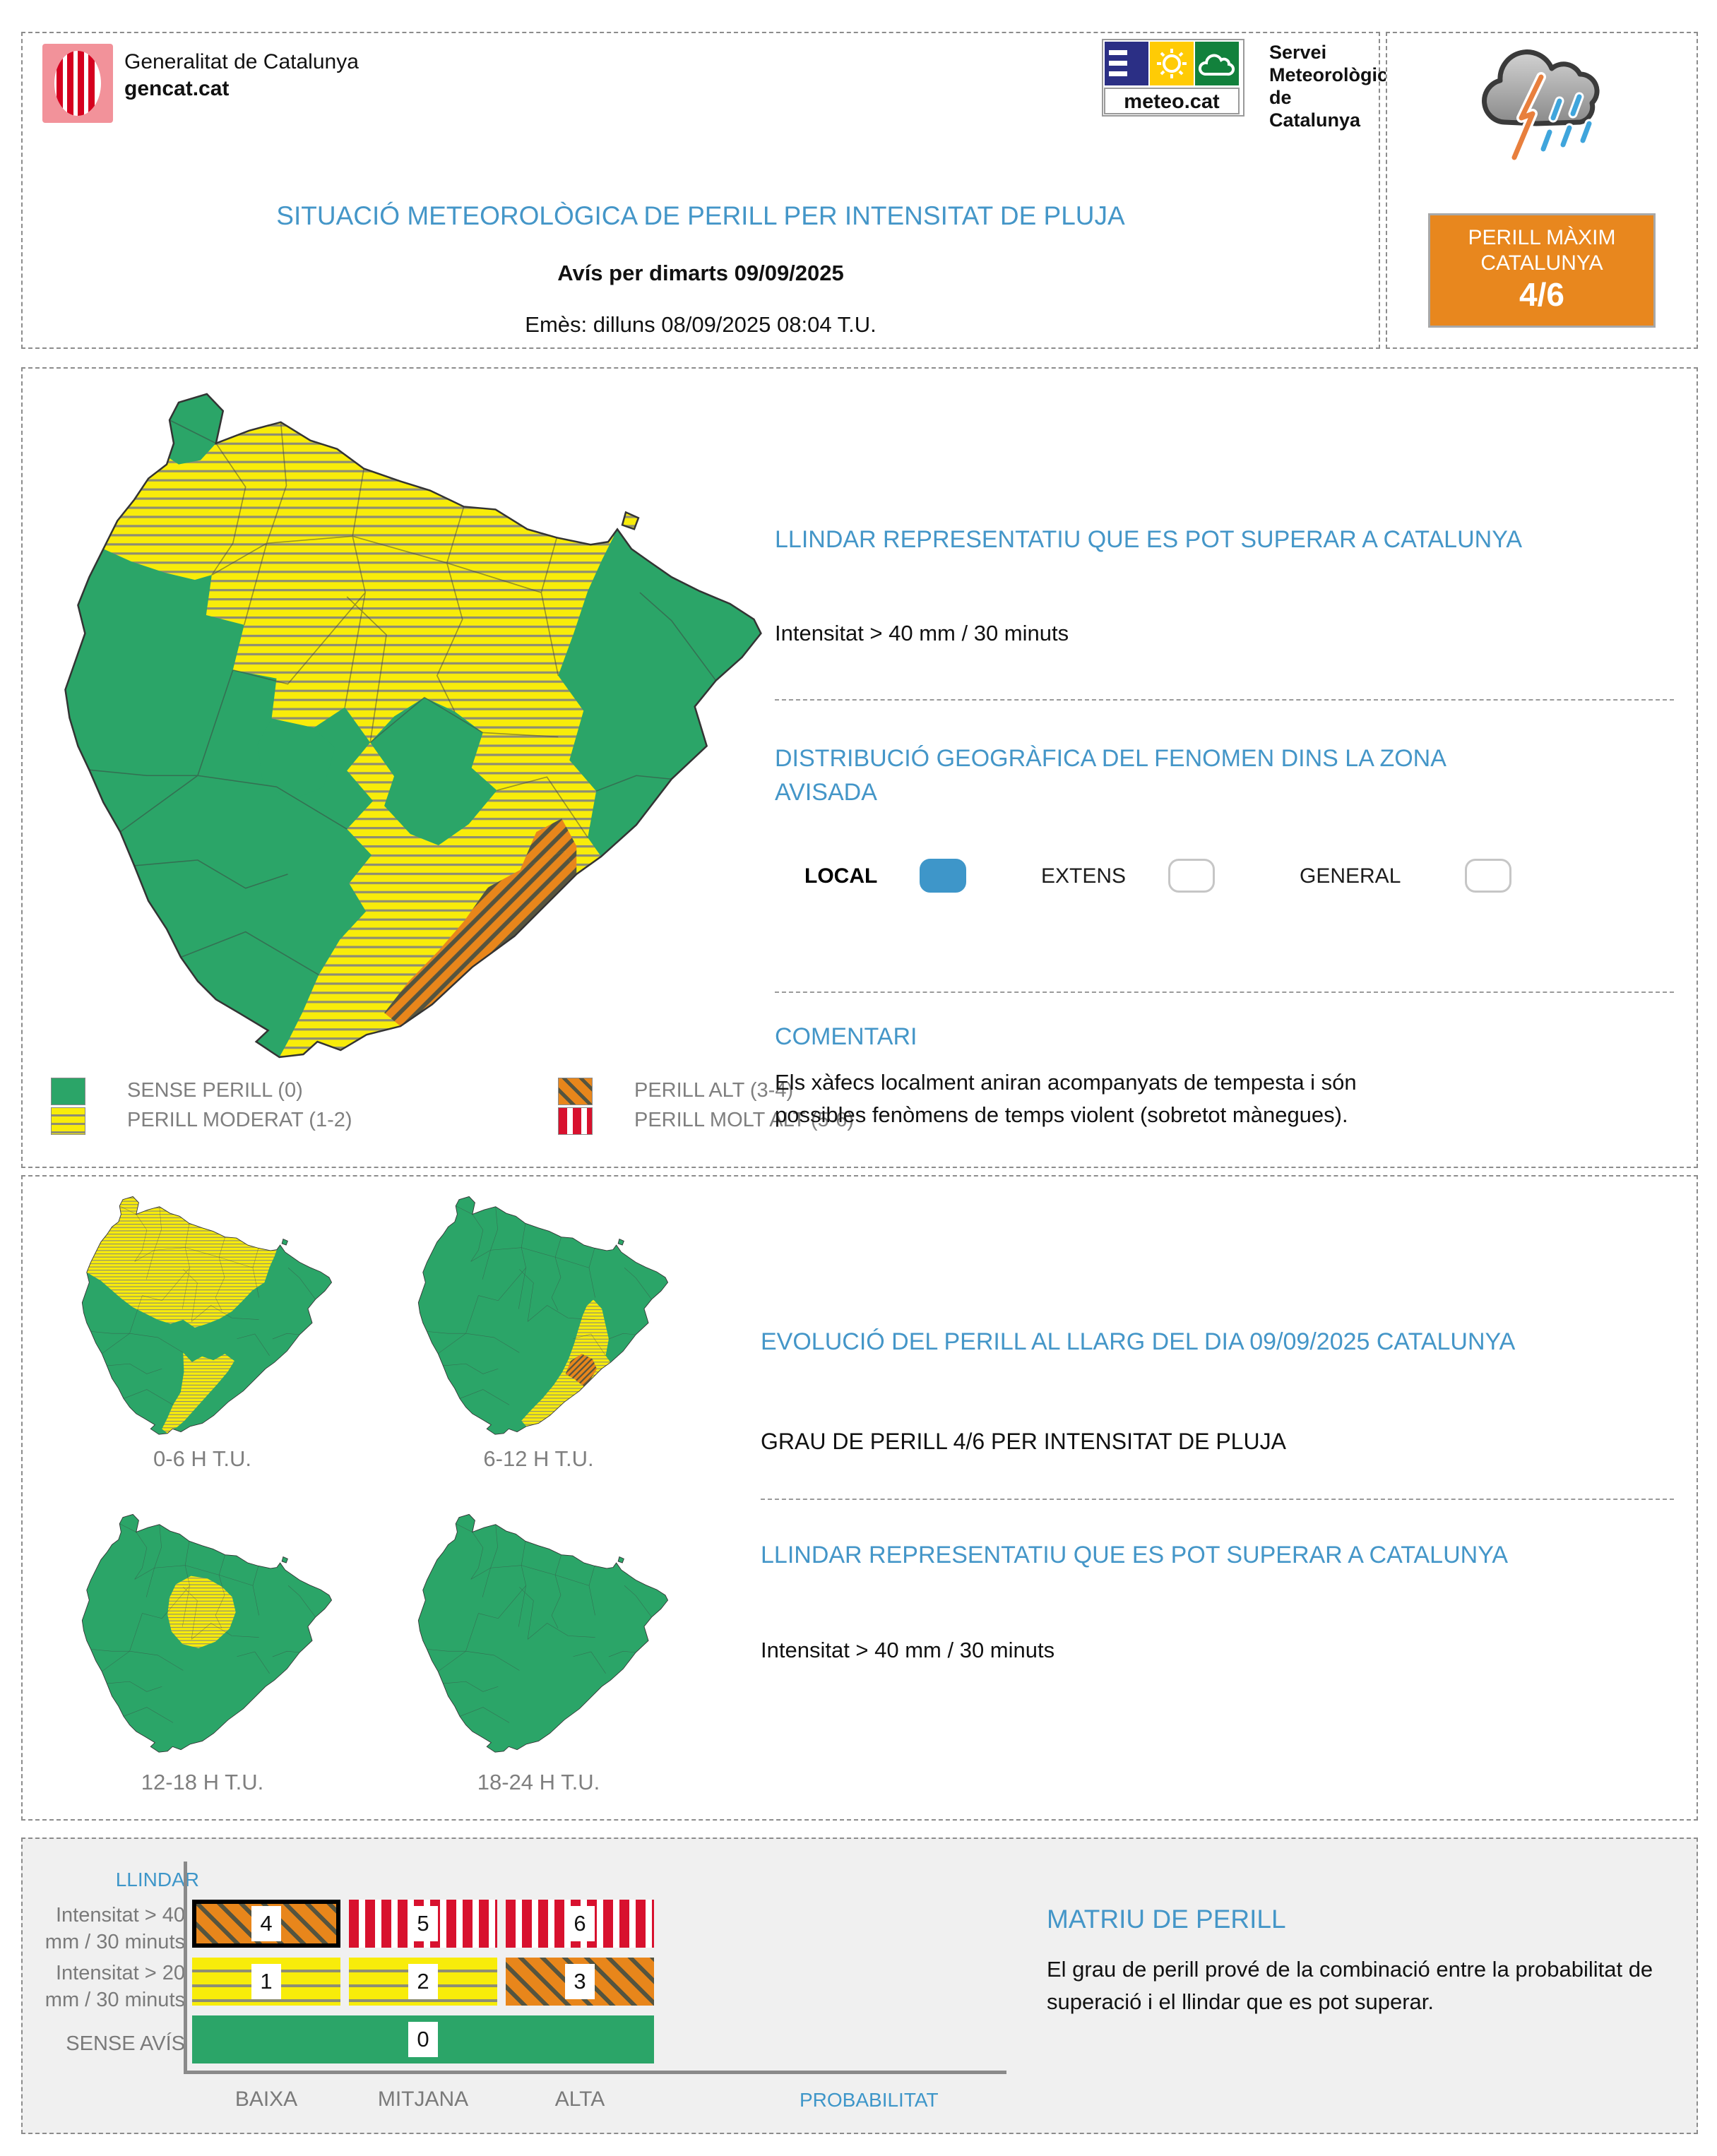 The width and height of the screenshot is (1717, 2156). I want to click on map-label-12-18: 12-18 H T.U., so click(202, 1782).